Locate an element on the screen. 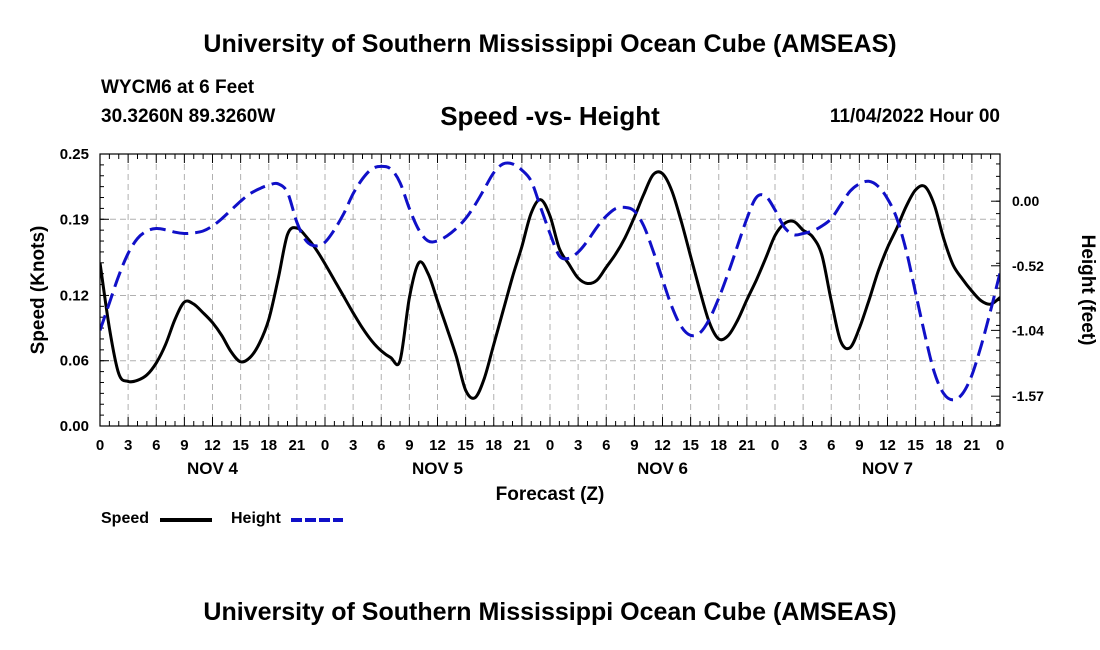  y-right-tick-label: 0.00 is located at coordinates (1025, 201).